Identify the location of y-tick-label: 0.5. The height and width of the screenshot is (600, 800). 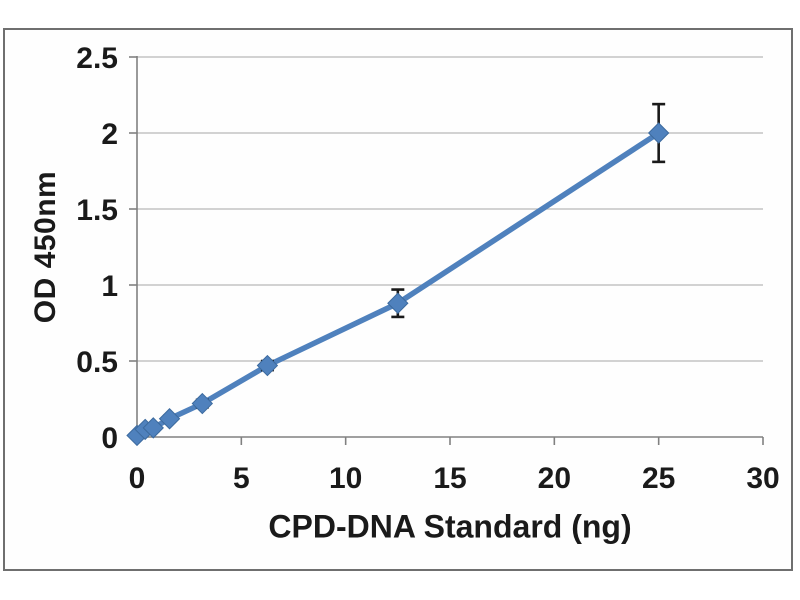
(97, 362).